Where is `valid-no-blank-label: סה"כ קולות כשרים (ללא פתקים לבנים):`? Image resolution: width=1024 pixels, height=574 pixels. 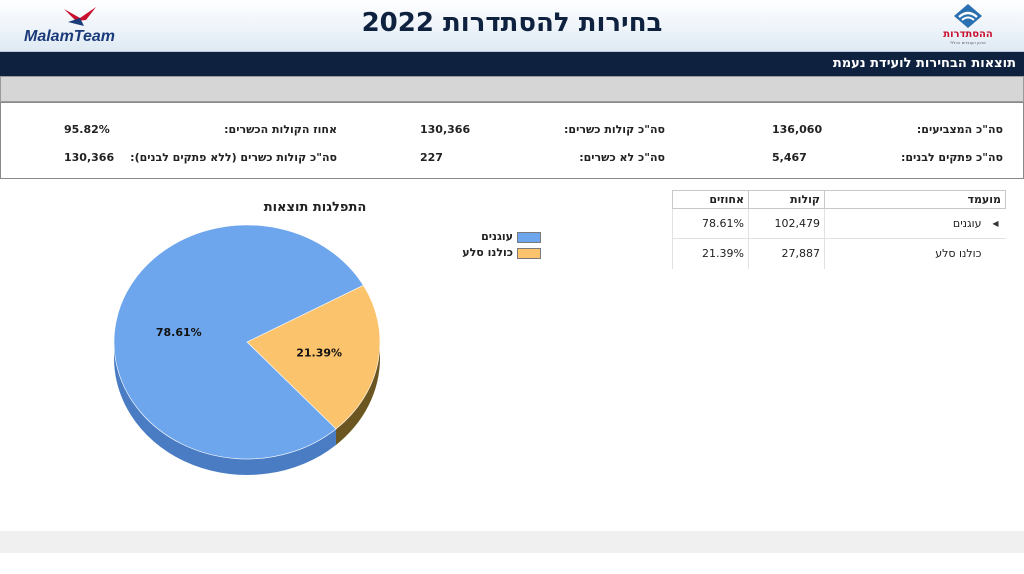
valid-no-blank-label: סה"כ קולות כשרים (ללא פתקים לבנים): is located at coordinates (233, 157).